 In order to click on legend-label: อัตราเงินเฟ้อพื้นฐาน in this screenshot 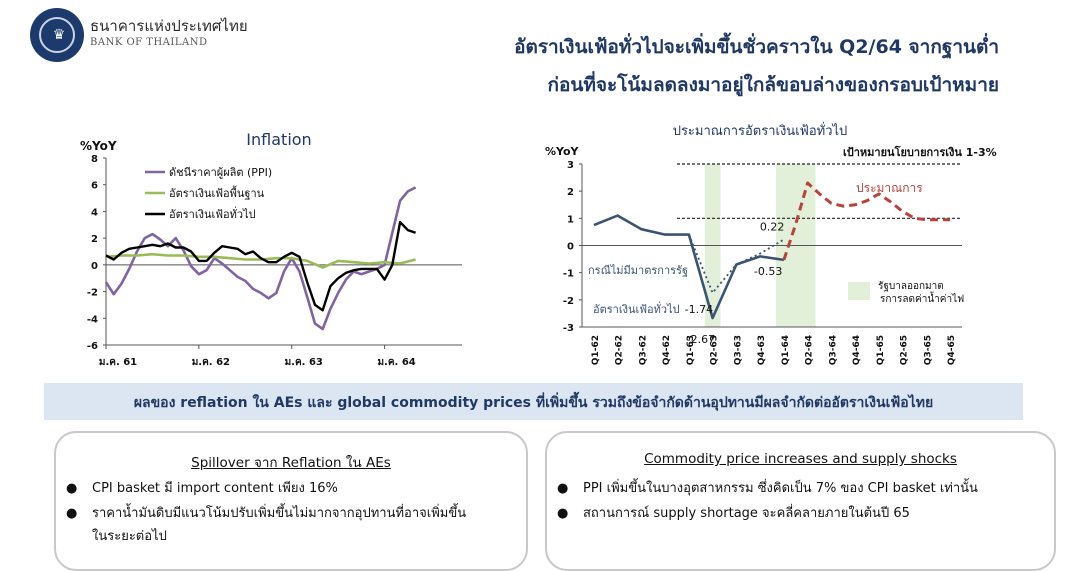, I will do `click(217, 192)`.